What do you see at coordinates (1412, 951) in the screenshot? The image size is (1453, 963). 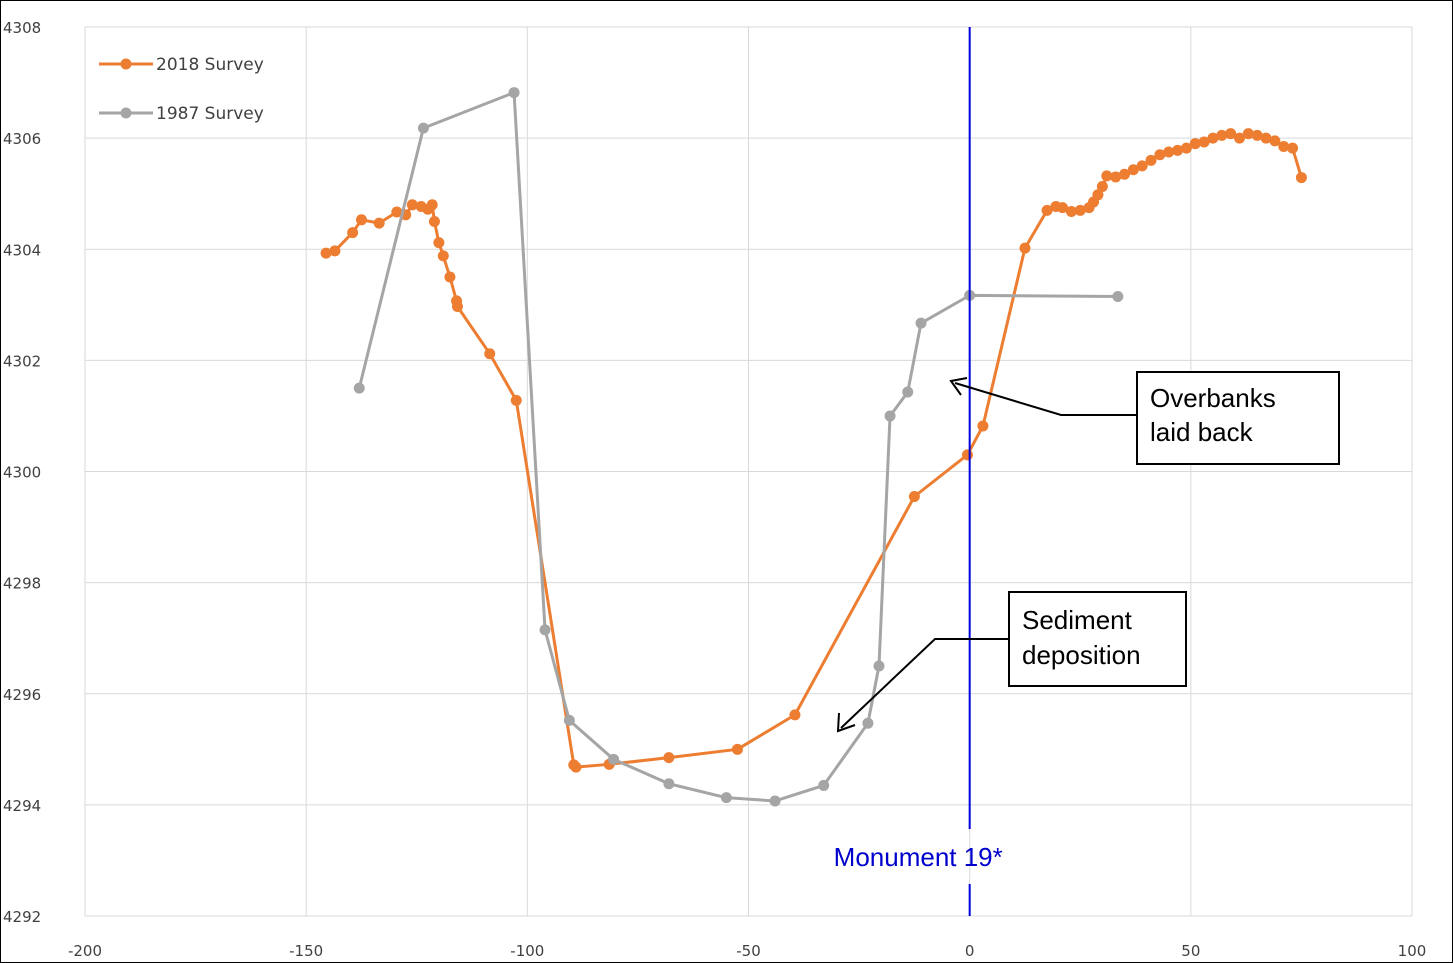 I see `x-tick-label: 100` at bounding box center [1412, 951].